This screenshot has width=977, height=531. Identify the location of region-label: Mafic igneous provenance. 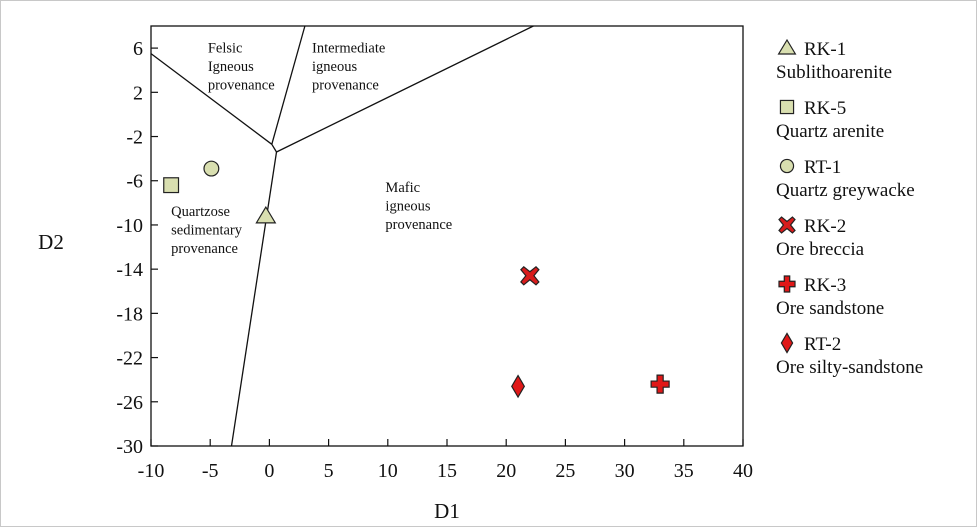
(418, 206).